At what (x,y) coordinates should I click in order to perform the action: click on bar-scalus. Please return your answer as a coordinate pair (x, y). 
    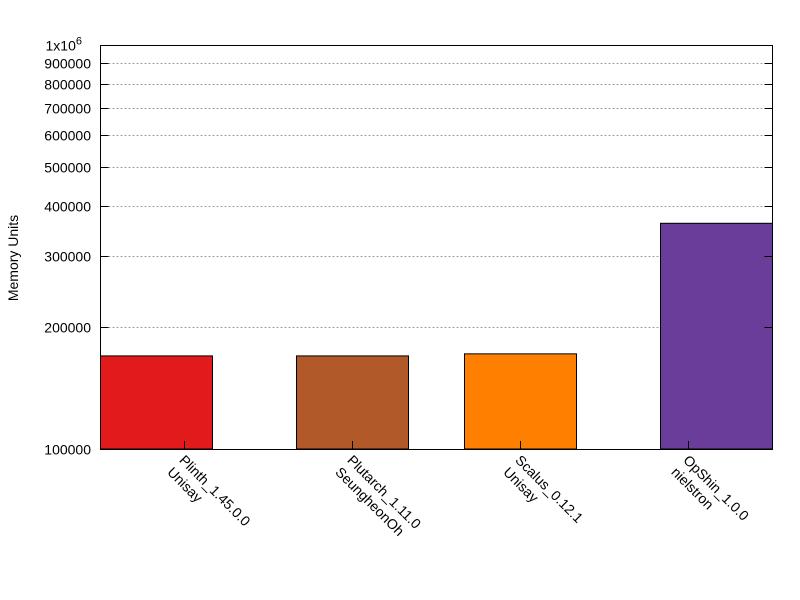
    Looking at the image, I should click on (520, 401).